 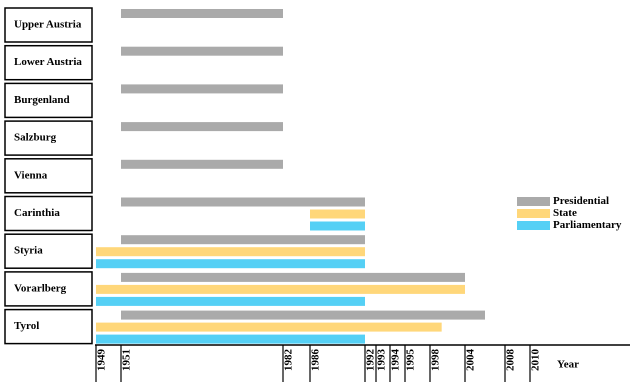 What do you see at coordinates (568, 365) in the screenshot?
I see `x-axis-label: Year` at bounding box center [568, 365].